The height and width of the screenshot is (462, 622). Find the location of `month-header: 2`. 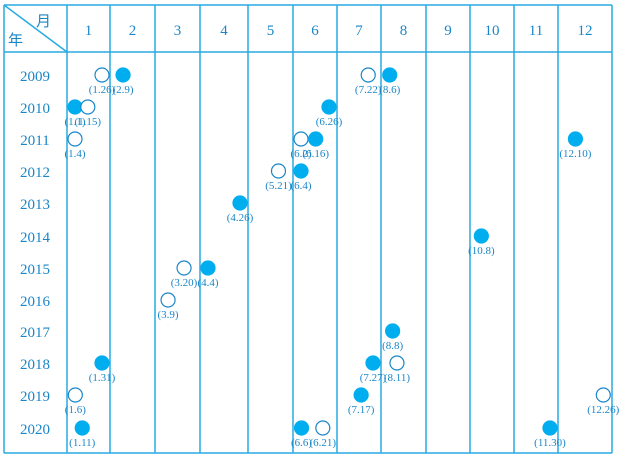

month-header: 2 is located at coordinates (133, 31).